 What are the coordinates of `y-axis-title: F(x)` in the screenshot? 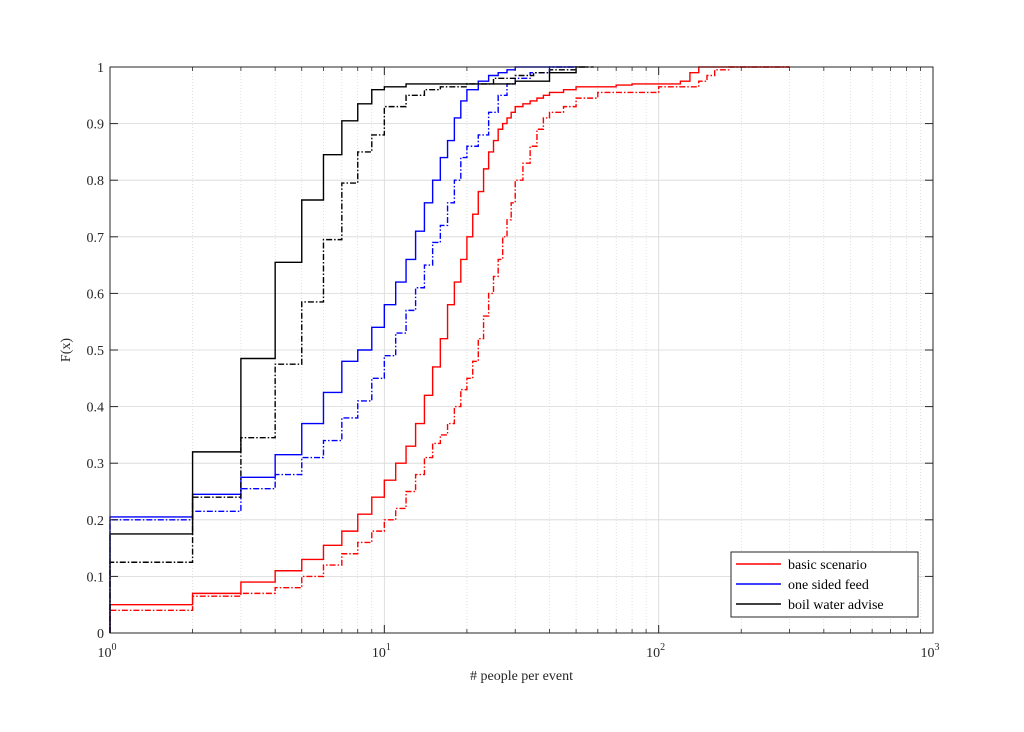 It's located at (66, 350).